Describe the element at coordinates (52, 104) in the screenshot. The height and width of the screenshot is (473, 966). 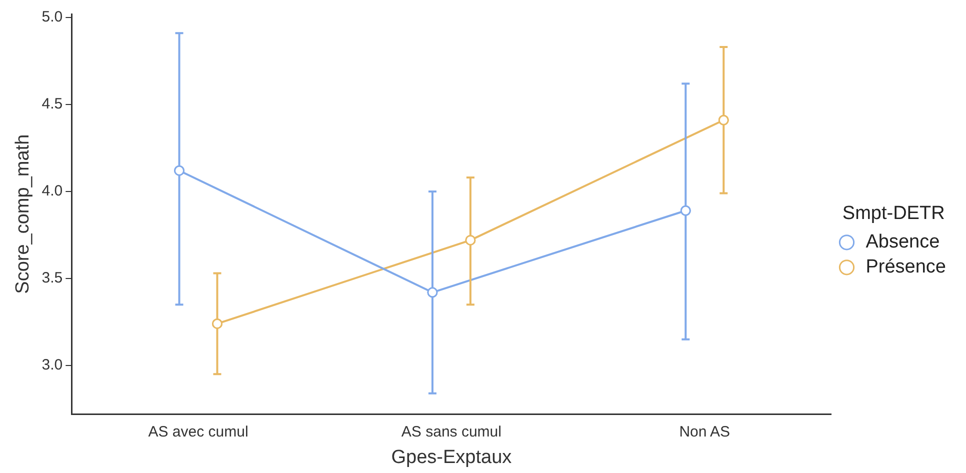
I see `y-tick-label: 4.5` at that location.